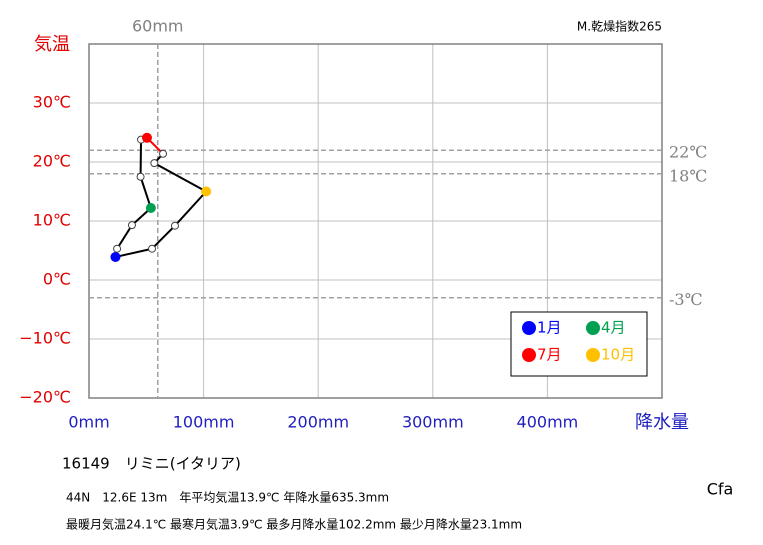  What do you see at coordinates (52, 102) in the screenshot?
I see `y-tick-label: 30℃` at bounding box center [52, 102].